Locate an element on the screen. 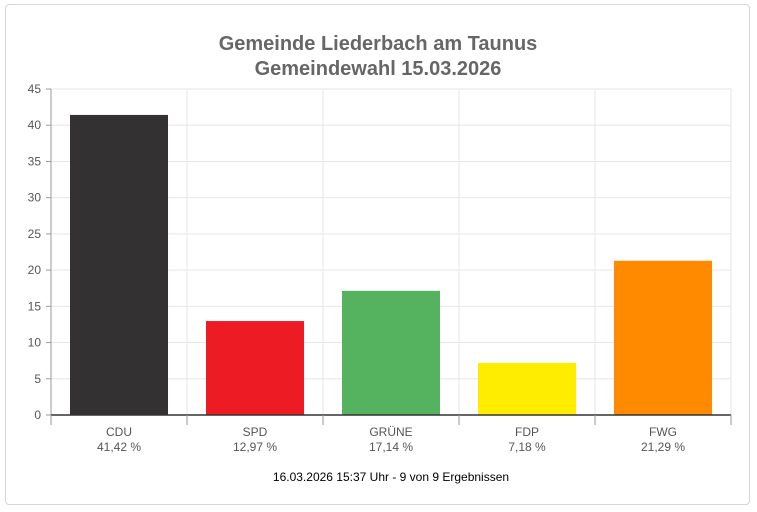  y-axis: 0 5 10 15 20 25 30 35 40 45 is located at coordinates (40, 252).